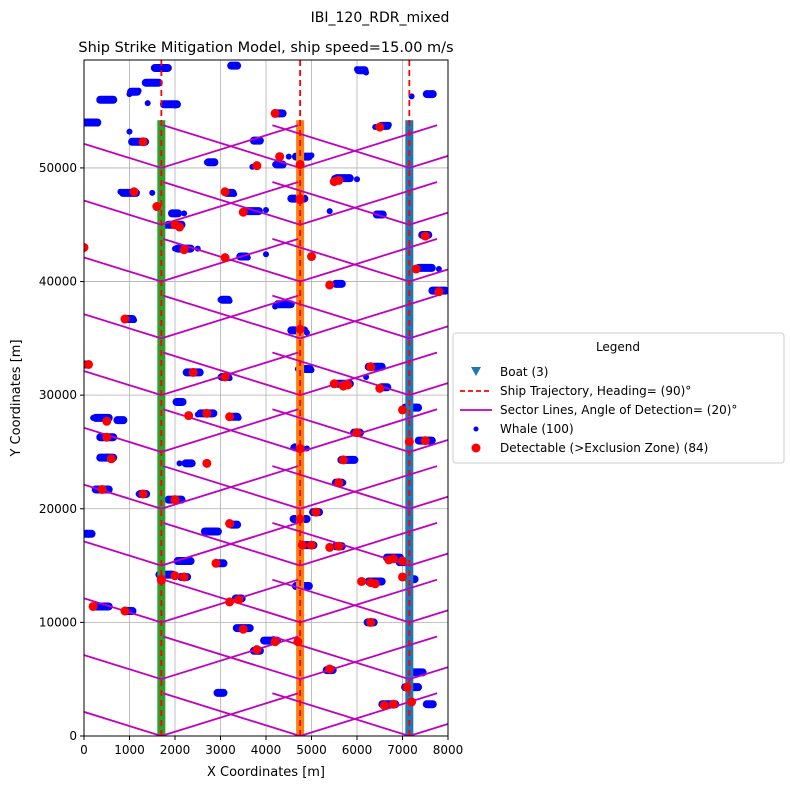 The width and height of the screenshot is (790, 788). I want to click on y-axis-ticks: 0 10000 20000 30000 40000 50000, so click(61, 452).